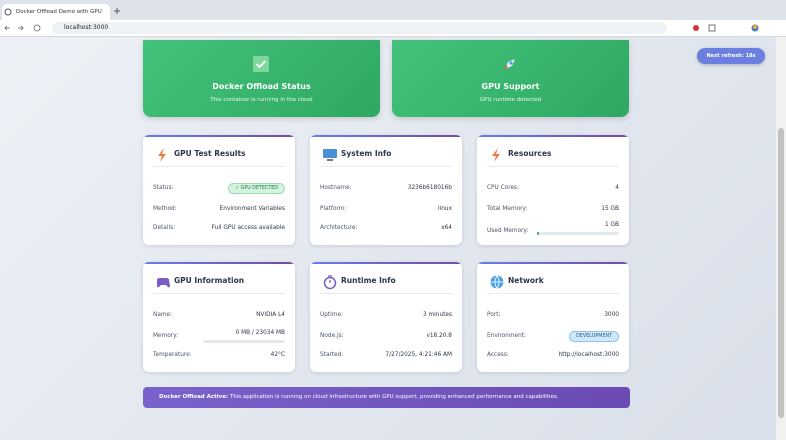 Image resolution: width=786 pixels, height=440 pixels. I want to click on hero-subtitle: This container is running in the cloud, so click(261, 100).